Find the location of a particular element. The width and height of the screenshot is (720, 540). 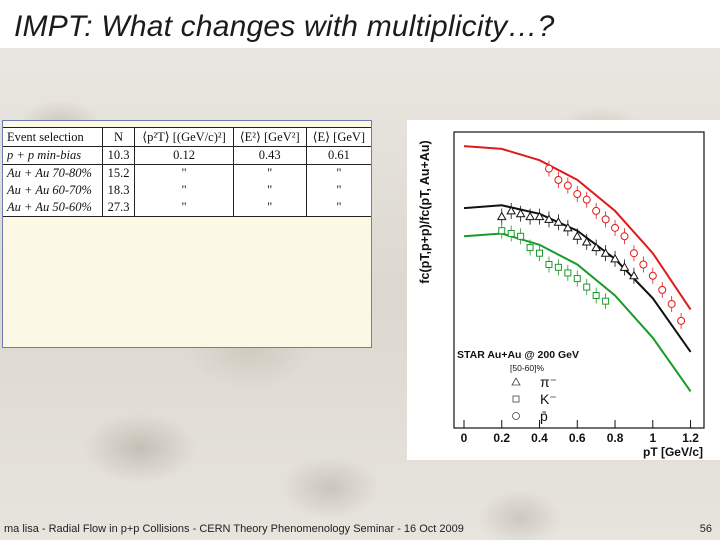

cell-n: 10.3 is located at coordinates (119, 155).